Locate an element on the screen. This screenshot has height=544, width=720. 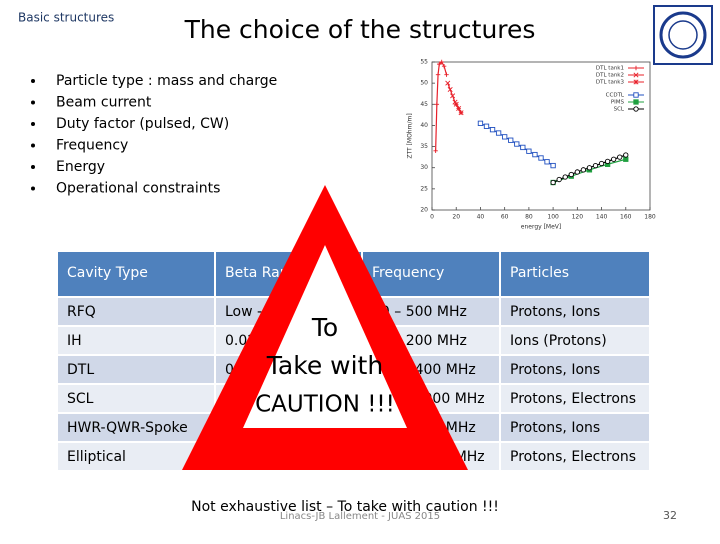
bullet-text: Operational constraints is located at coordinates (138, 189).